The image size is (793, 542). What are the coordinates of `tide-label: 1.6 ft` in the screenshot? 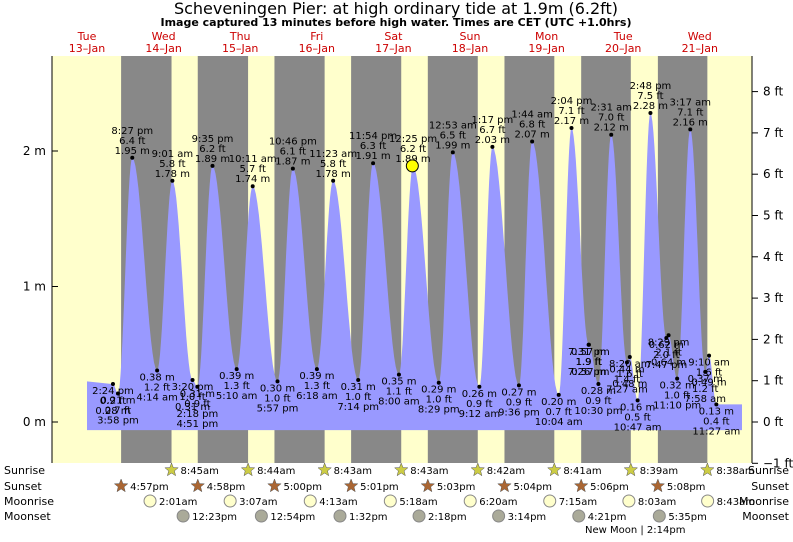 It's located at (630, 374).